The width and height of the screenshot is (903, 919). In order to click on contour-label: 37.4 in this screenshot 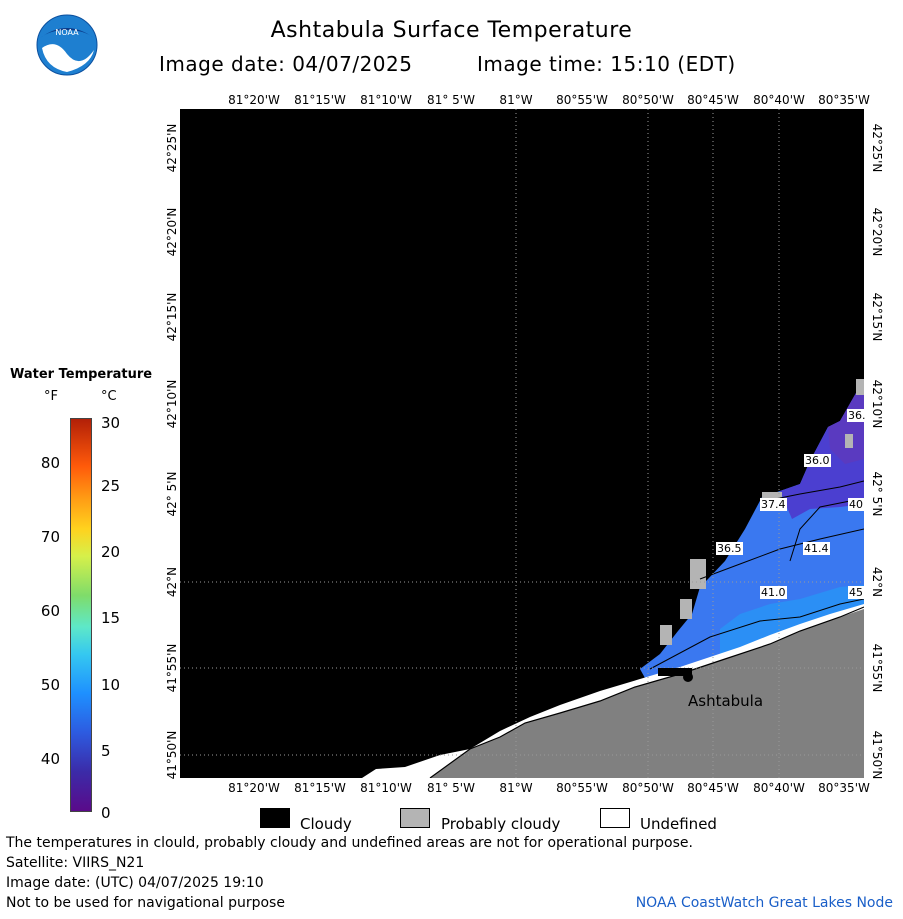, I will do `click(773, 504)`.